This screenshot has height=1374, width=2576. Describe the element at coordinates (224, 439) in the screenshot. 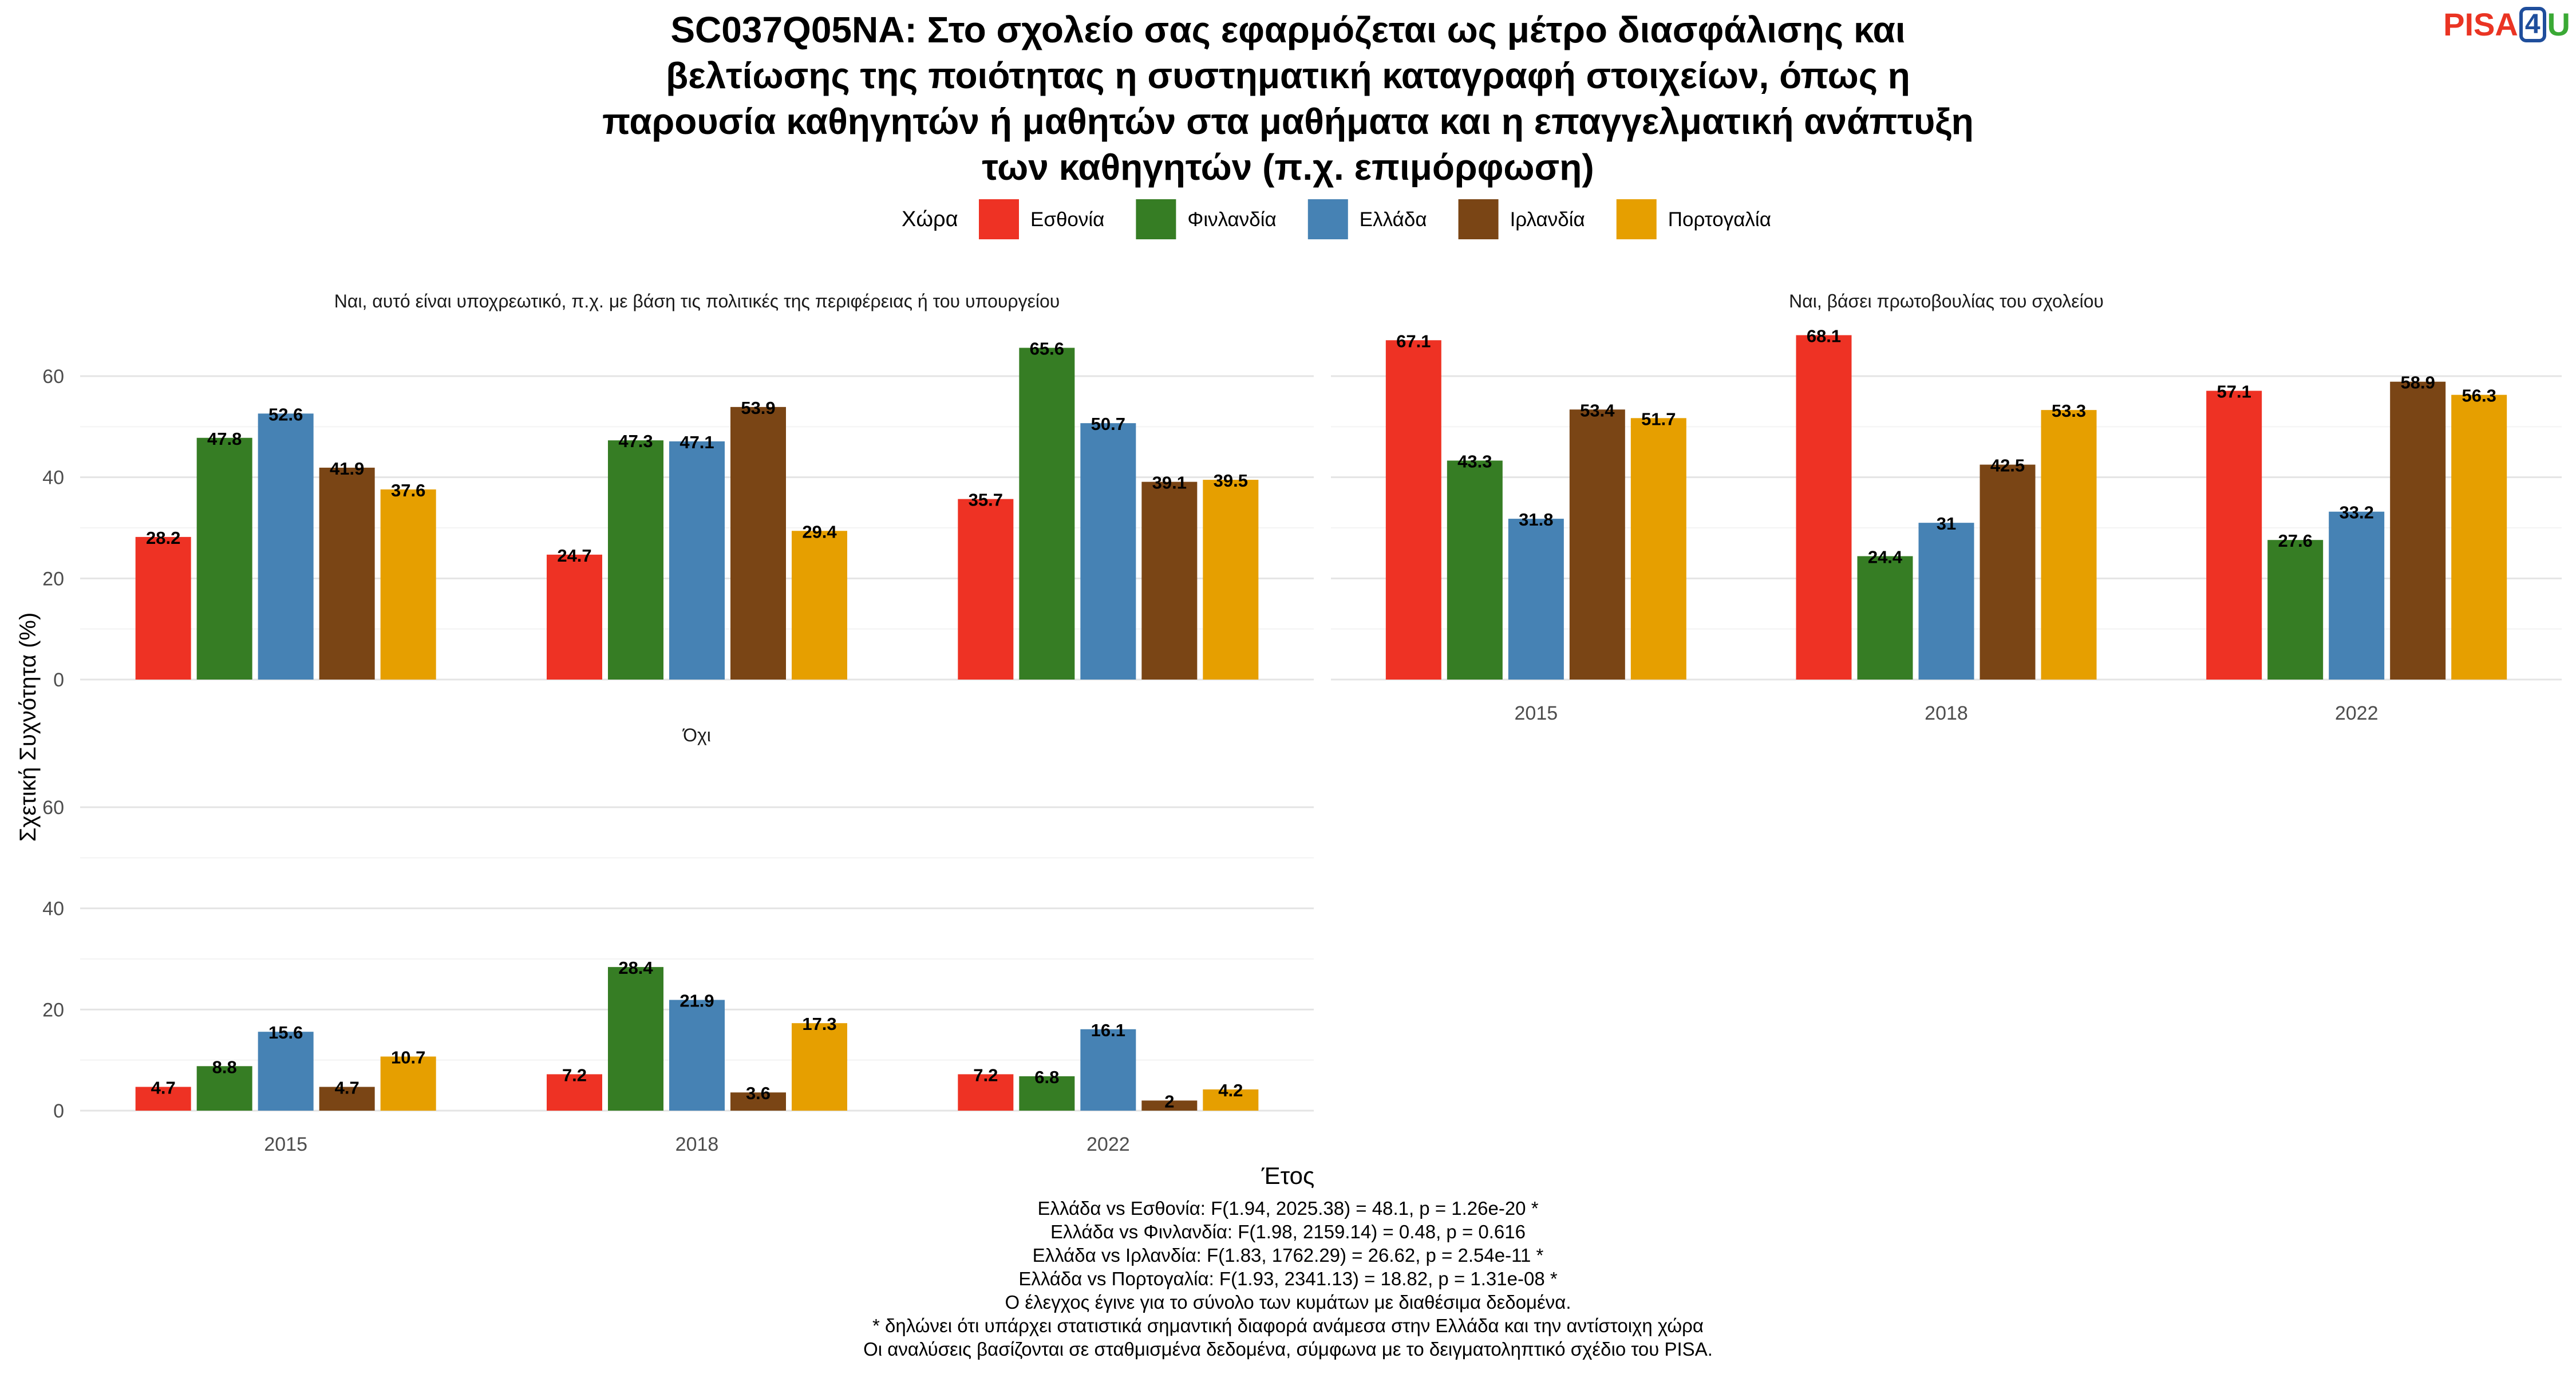

I see `data-label: 47.8` at that location.